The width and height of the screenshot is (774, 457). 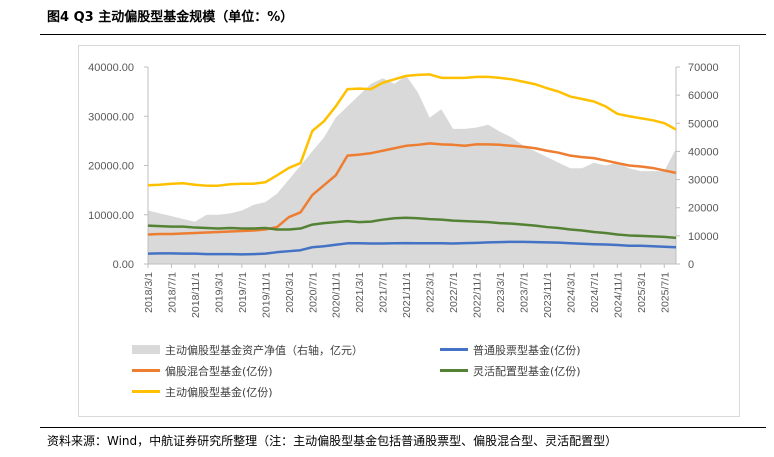 I want to click on x-tick-label: 2018/7/1, so click(x=172, y=292).